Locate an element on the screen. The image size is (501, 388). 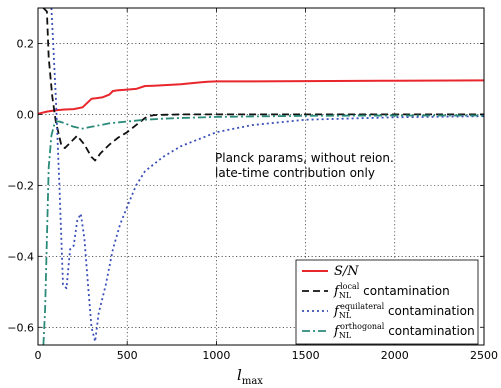
svg-text: lmax is located at coordinates (250, 376).